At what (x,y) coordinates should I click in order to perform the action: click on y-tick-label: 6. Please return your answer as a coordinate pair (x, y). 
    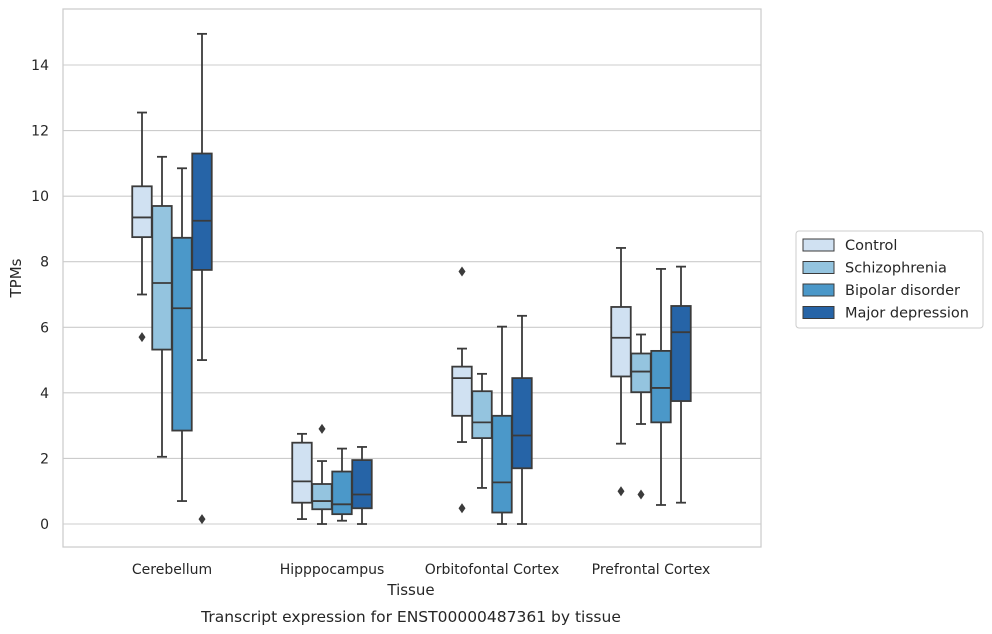
    Looking at the image, I should click on (44, 328).